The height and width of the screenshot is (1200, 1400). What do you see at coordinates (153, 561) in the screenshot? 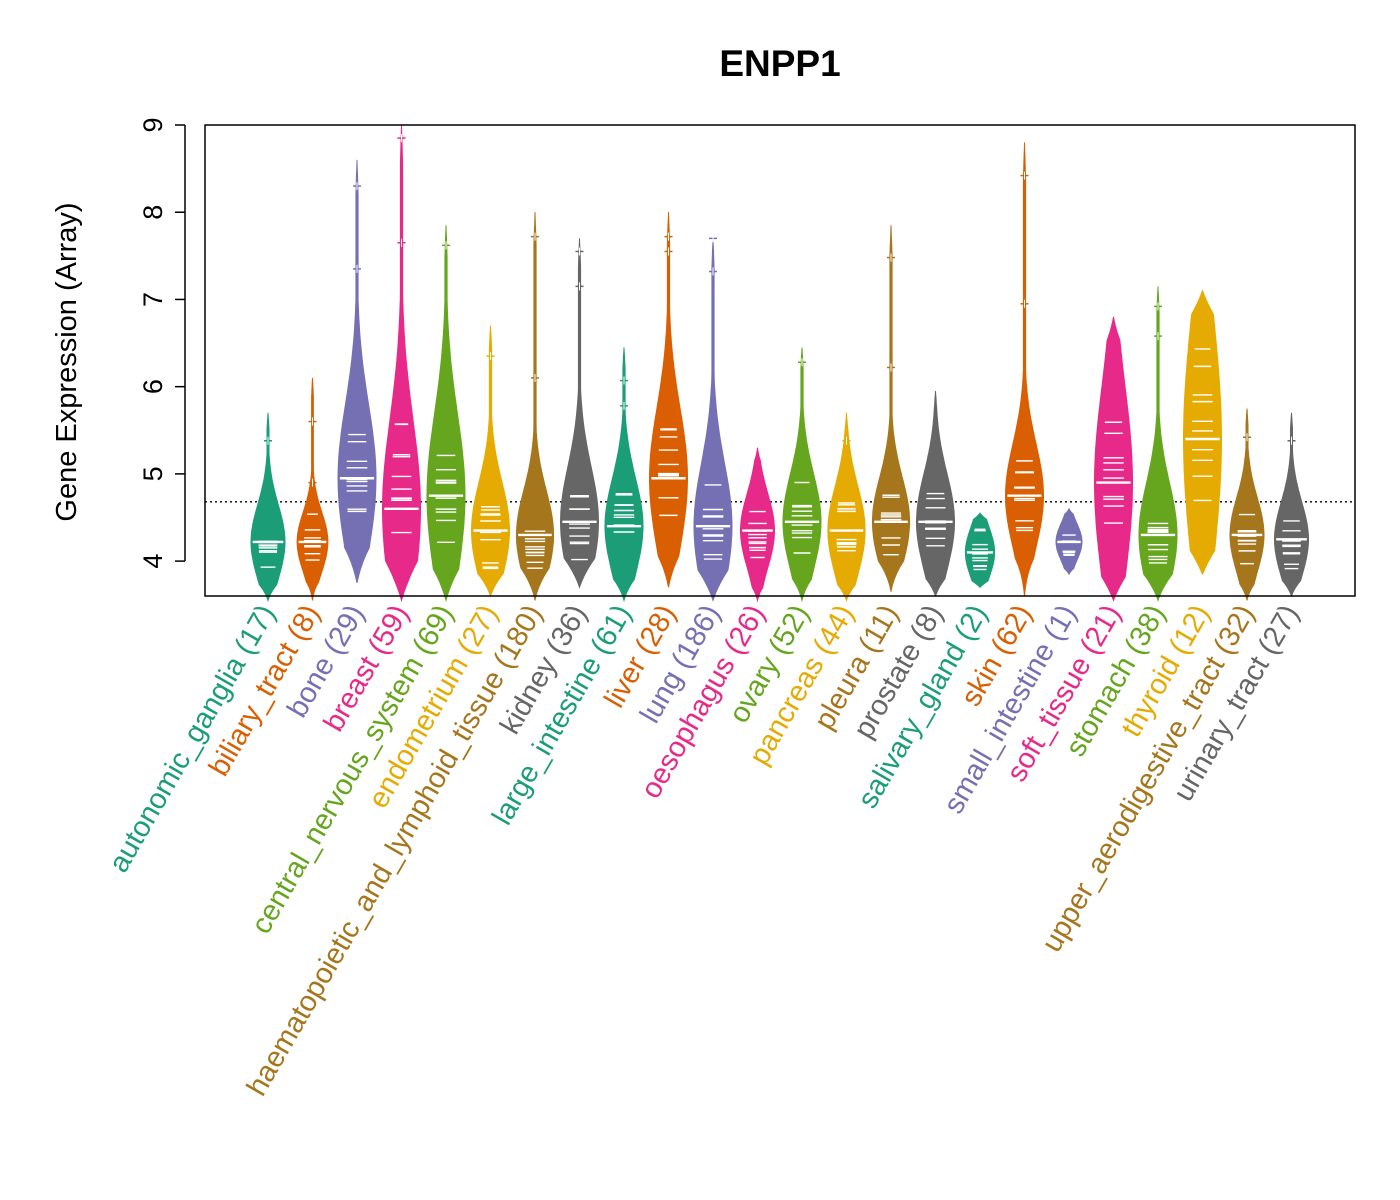
I see `y-tick-label: 4` at bounding box center [153, 561].